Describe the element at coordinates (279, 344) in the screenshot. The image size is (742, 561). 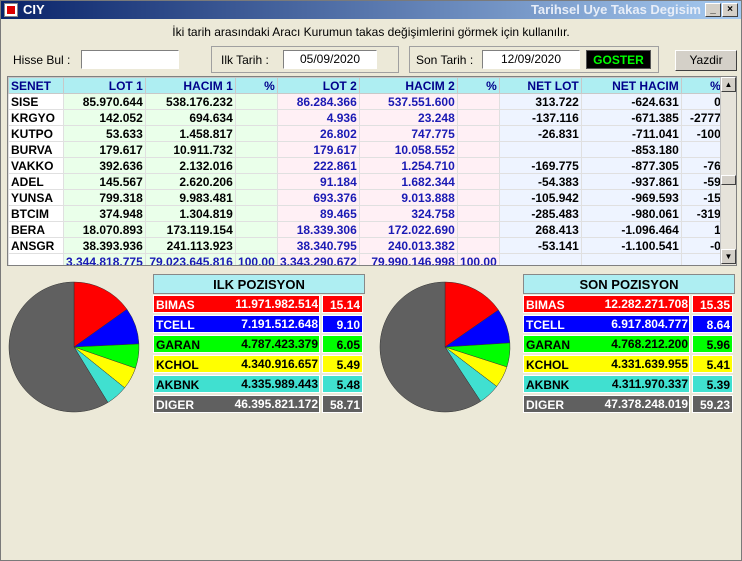
I see `position-value: 4.787.423.379` at that location.